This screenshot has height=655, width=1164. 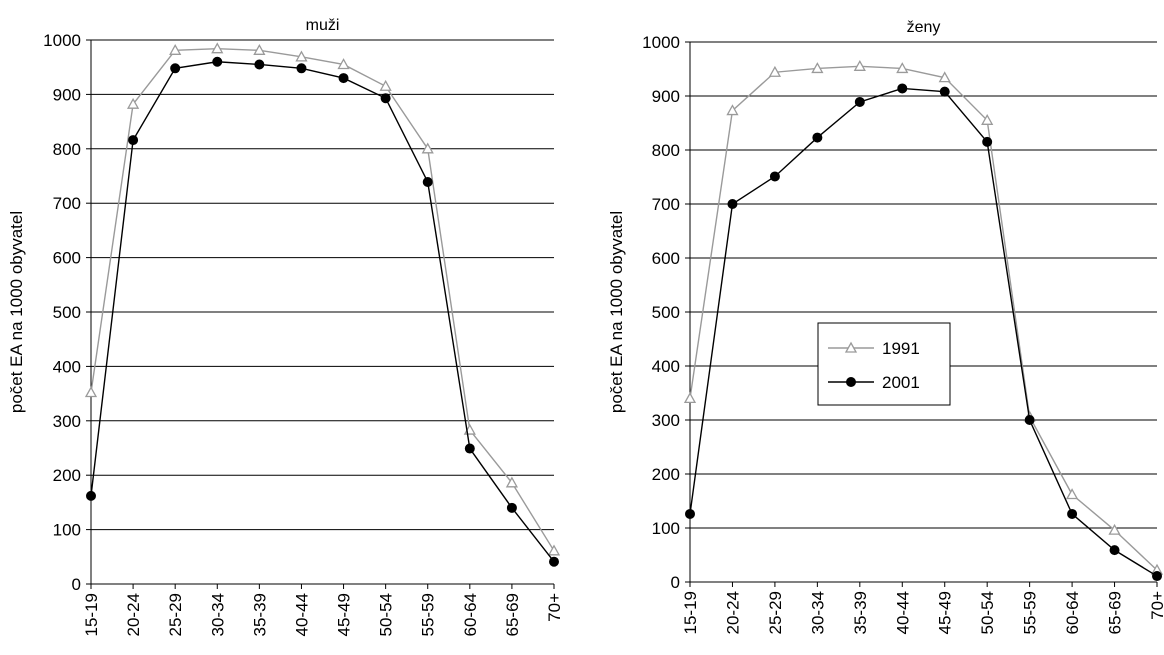 I want to click on chart-title: muži, so click(x=323, y=25).